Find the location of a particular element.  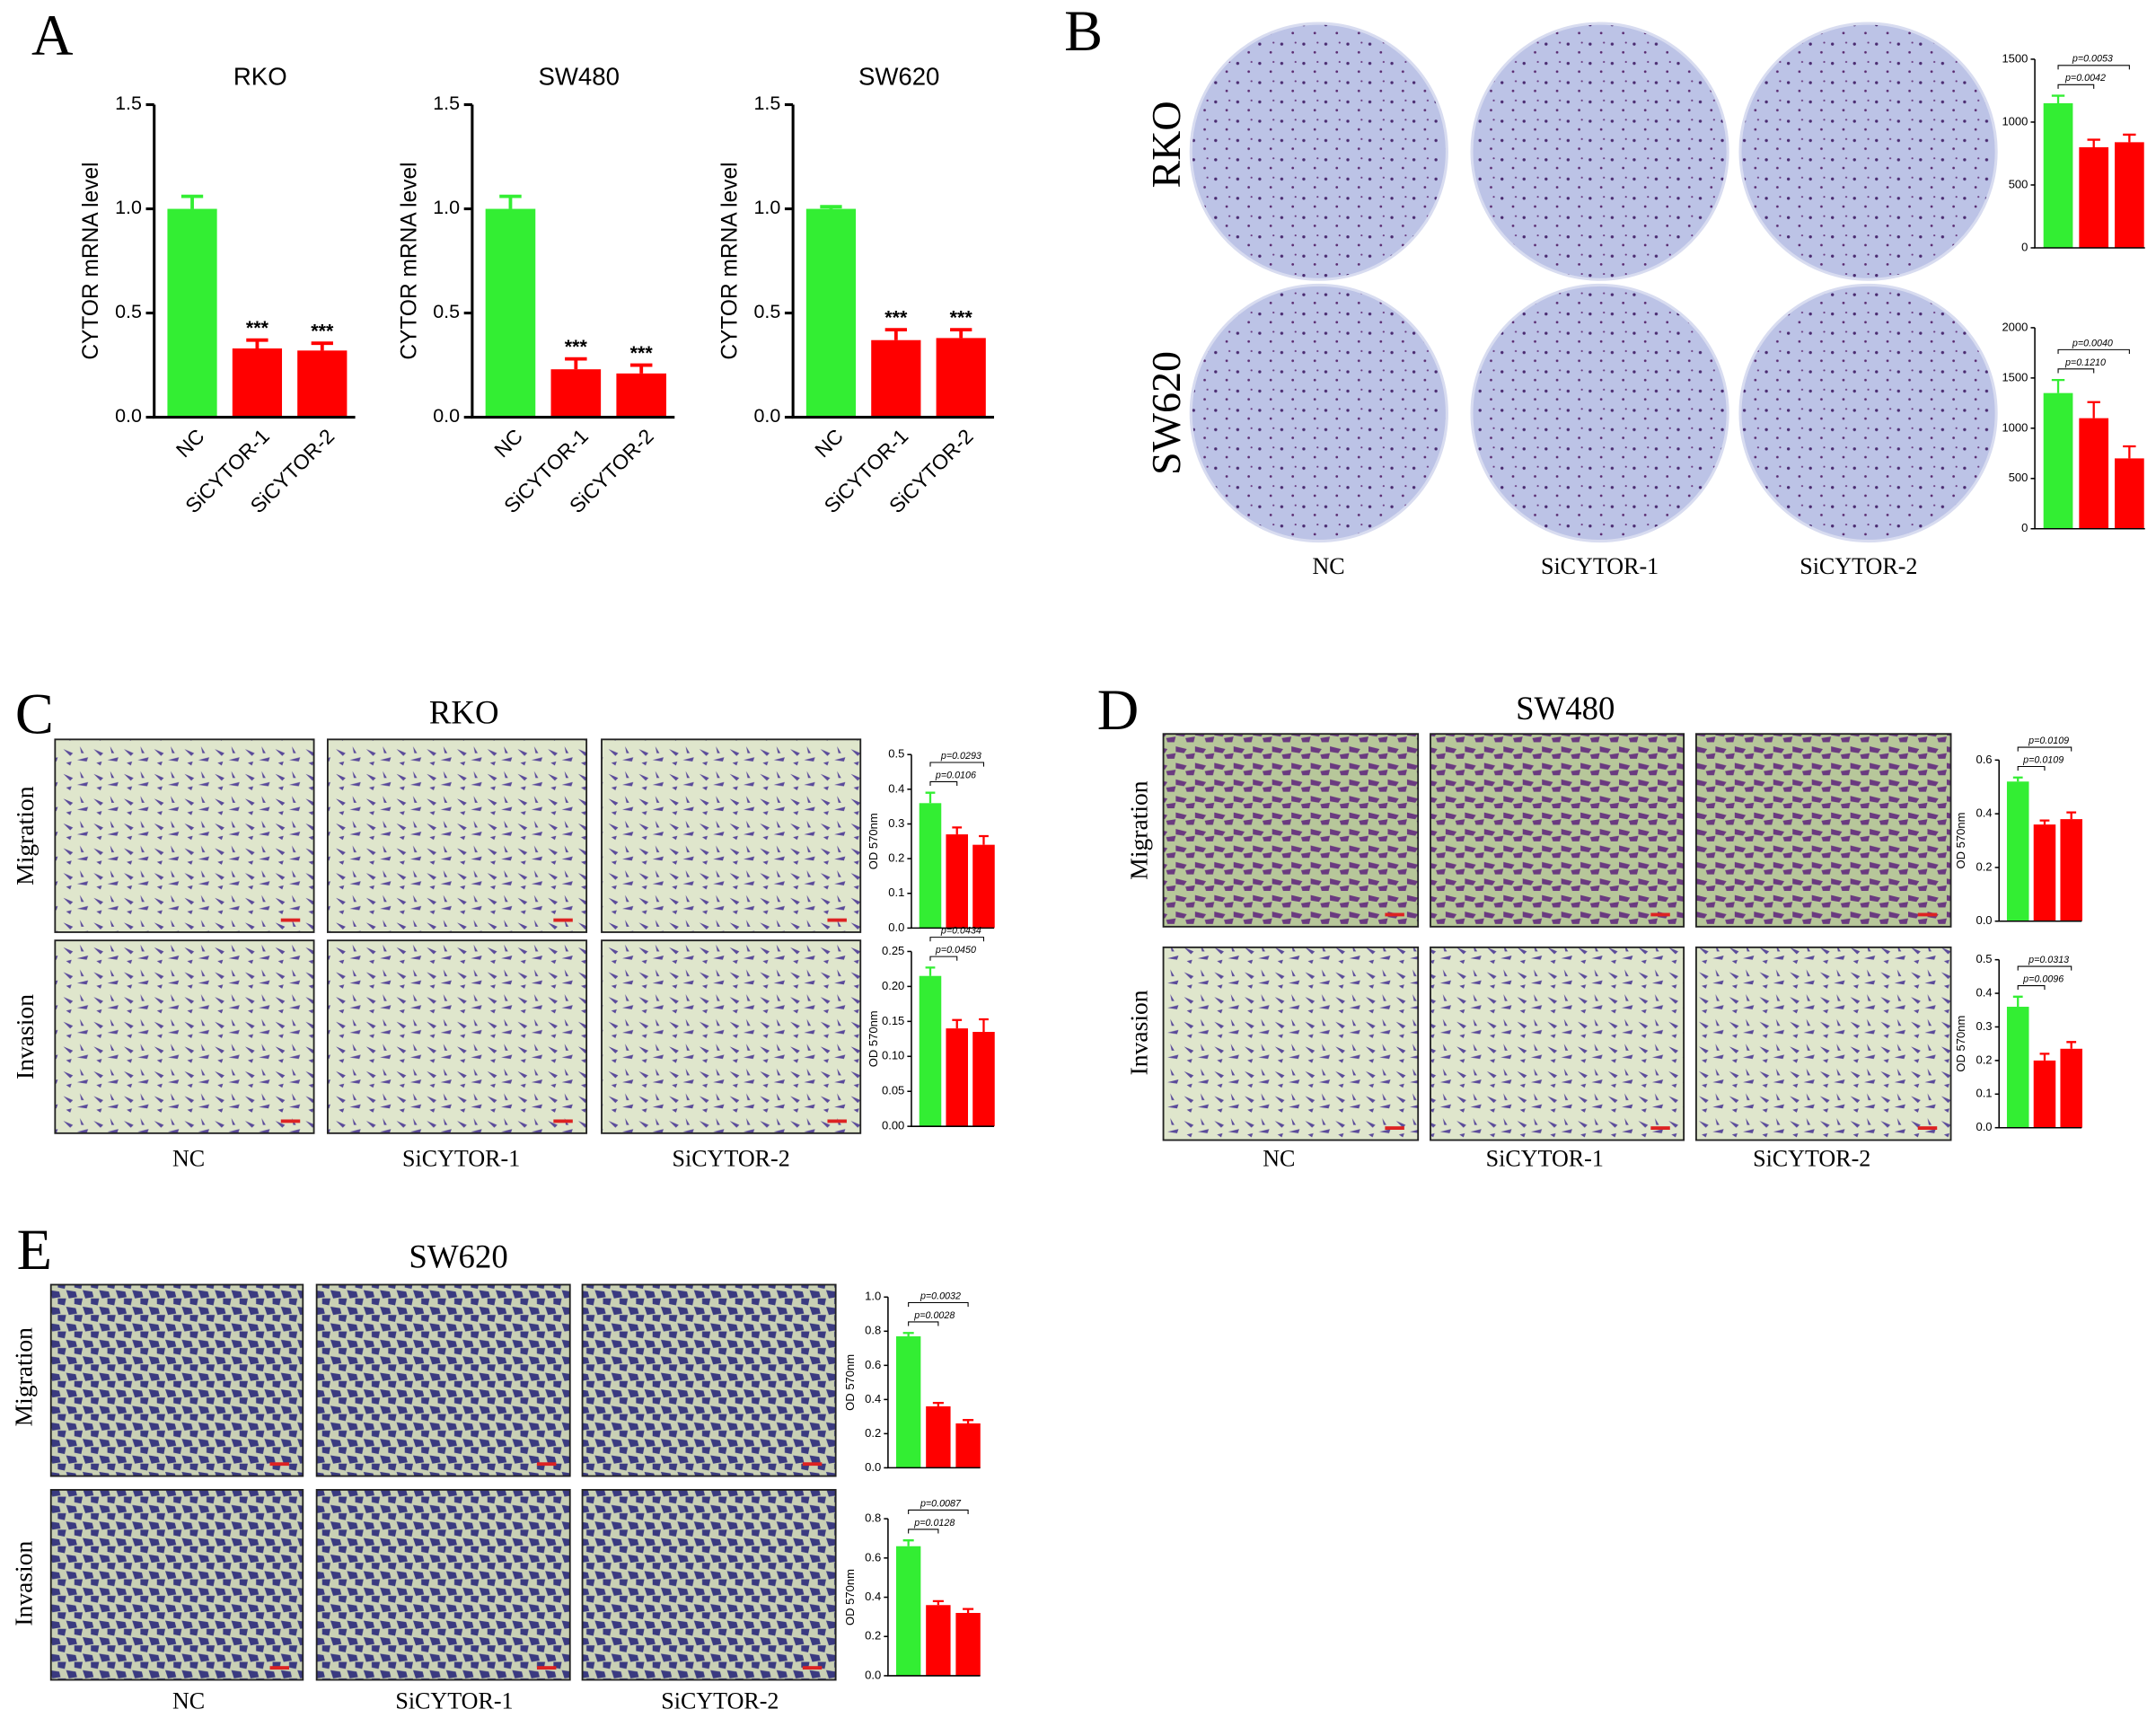

p-value: p=0.0087 is located at coordinates (941, 1503).